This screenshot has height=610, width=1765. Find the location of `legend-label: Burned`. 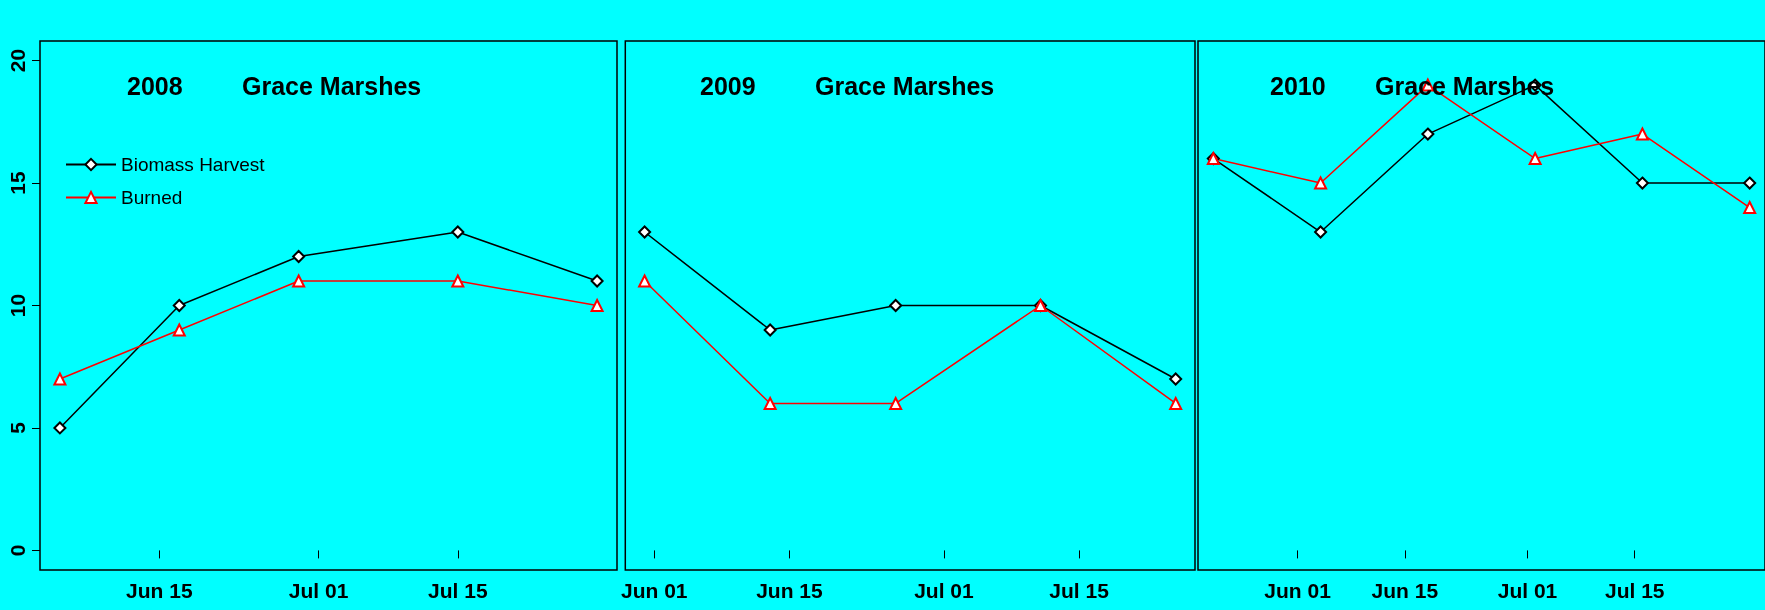

legend-label: Burned is located at coordinates (152, 197).